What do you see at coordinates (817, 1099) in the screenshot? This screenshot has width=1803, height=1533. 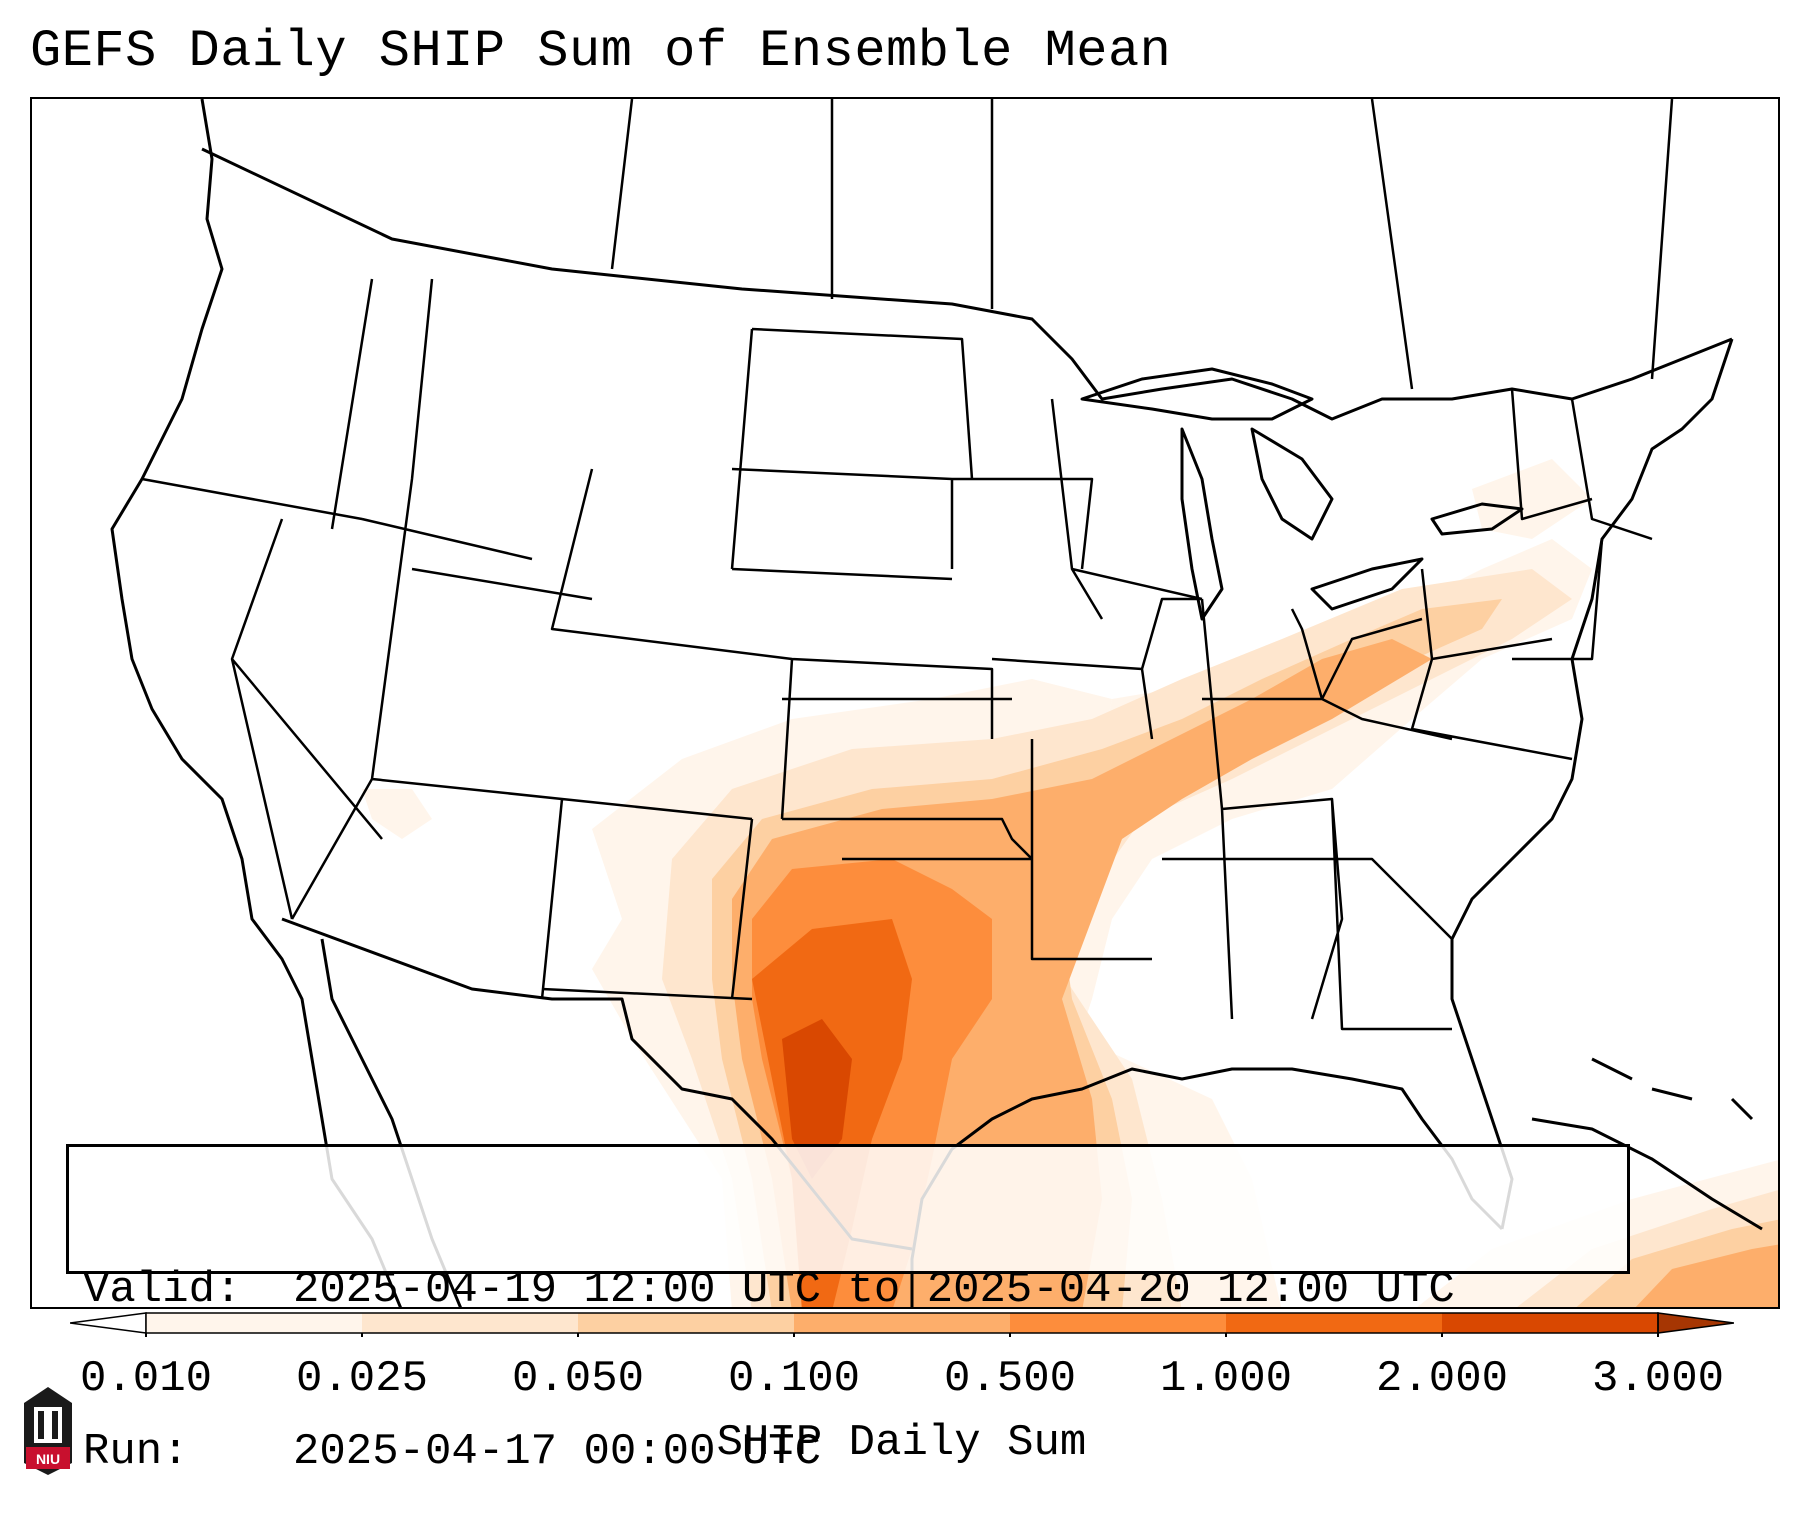 I see `field-level-2000` at bounding box center [817, 1099].